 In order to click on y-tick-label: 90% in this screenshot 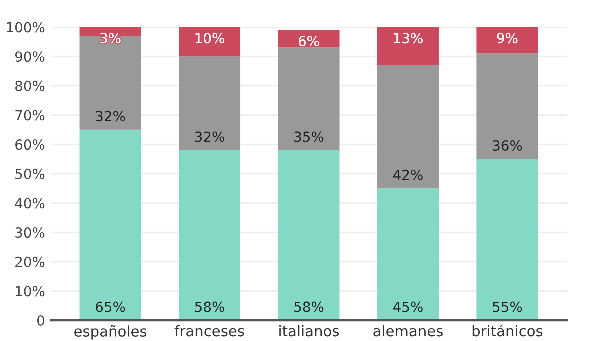, I will do `click(30, 57)`.